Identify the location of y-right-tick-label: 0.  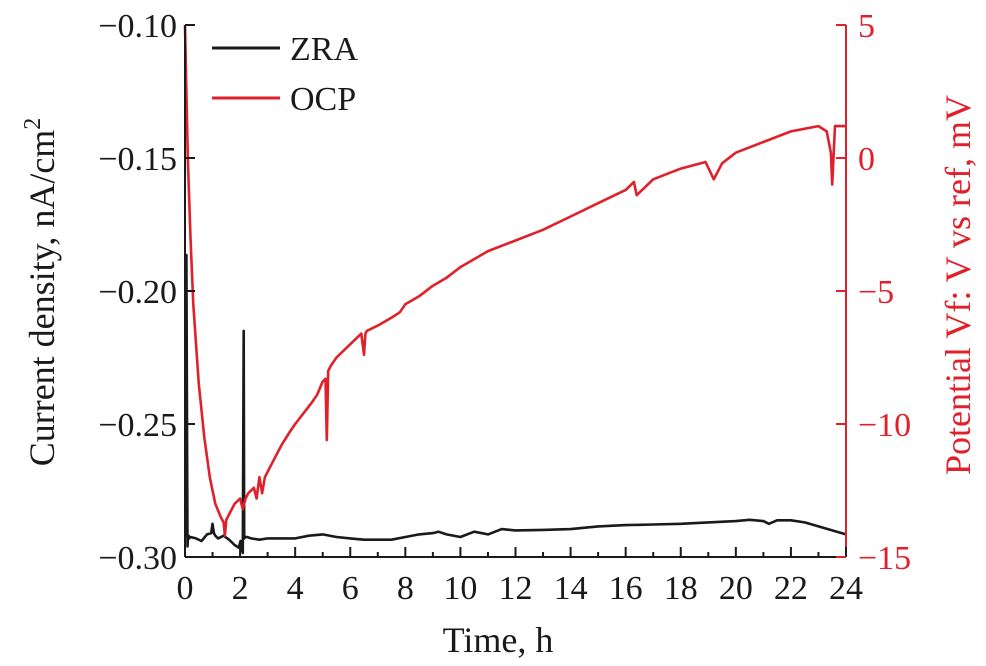
(866, 159).